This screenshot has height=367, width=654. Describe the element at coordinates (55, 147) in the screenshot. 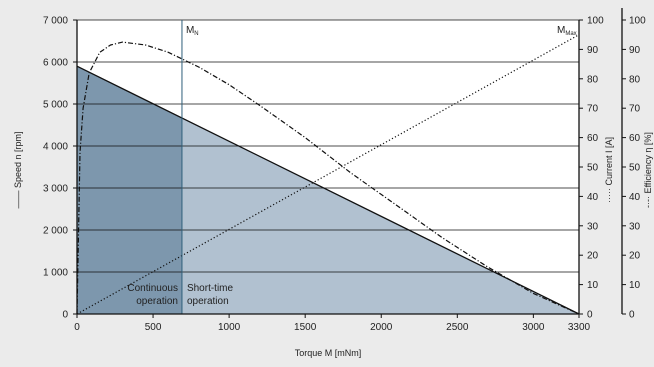

I see `speed-tick-label-4000: 4 000` at that location.